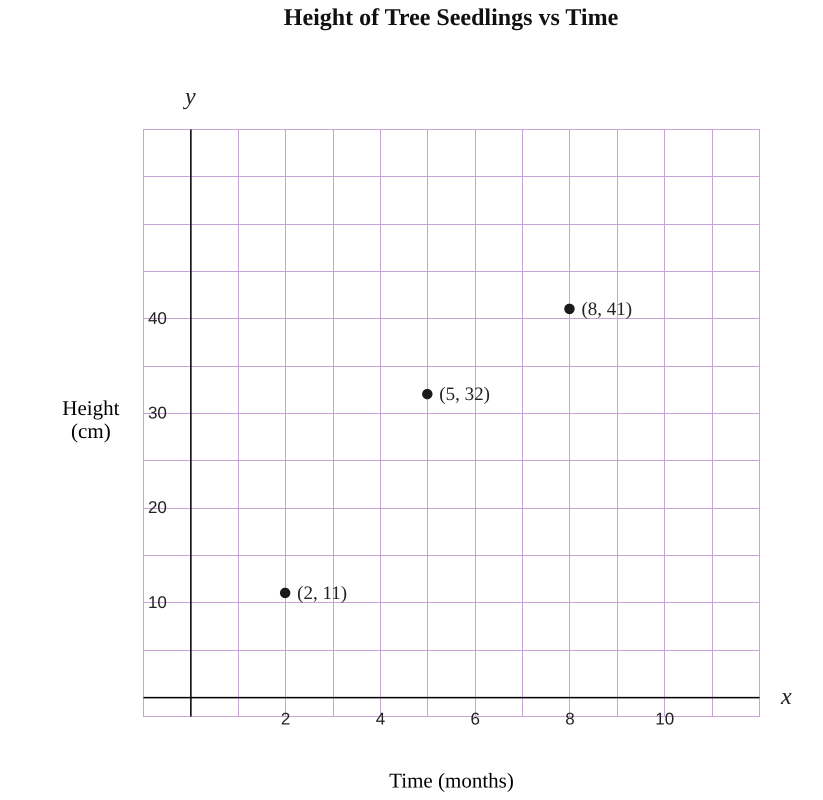 This screenshot has width=823, height=800. I want to click on chart-title: Height of Tree Seedlings vs Time, so click(451, 18).